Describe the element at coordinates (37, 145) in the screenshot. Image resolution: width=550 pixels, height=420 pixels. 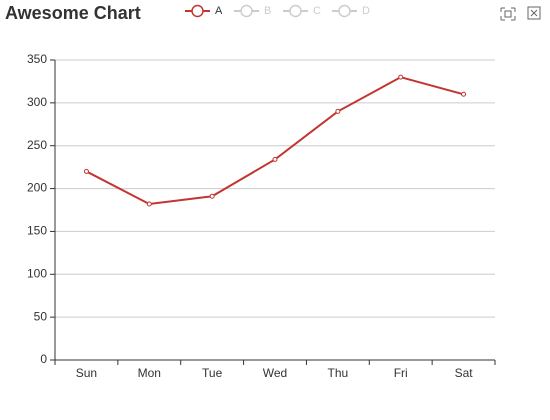
I see `y-tick-label: 250` at that location.